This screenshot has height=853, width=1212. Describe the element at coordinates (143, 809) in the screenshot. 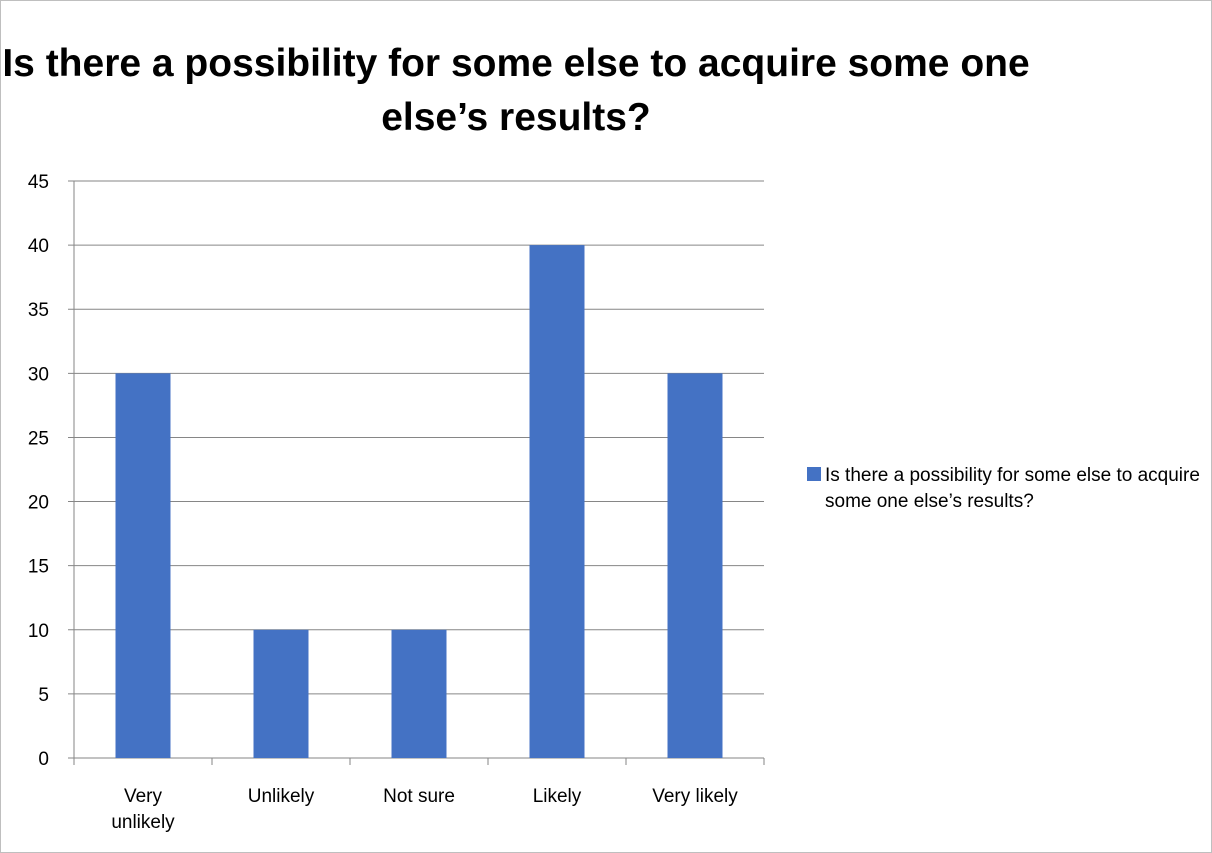

I see `x-tick-label: Very unlikely` at that location.